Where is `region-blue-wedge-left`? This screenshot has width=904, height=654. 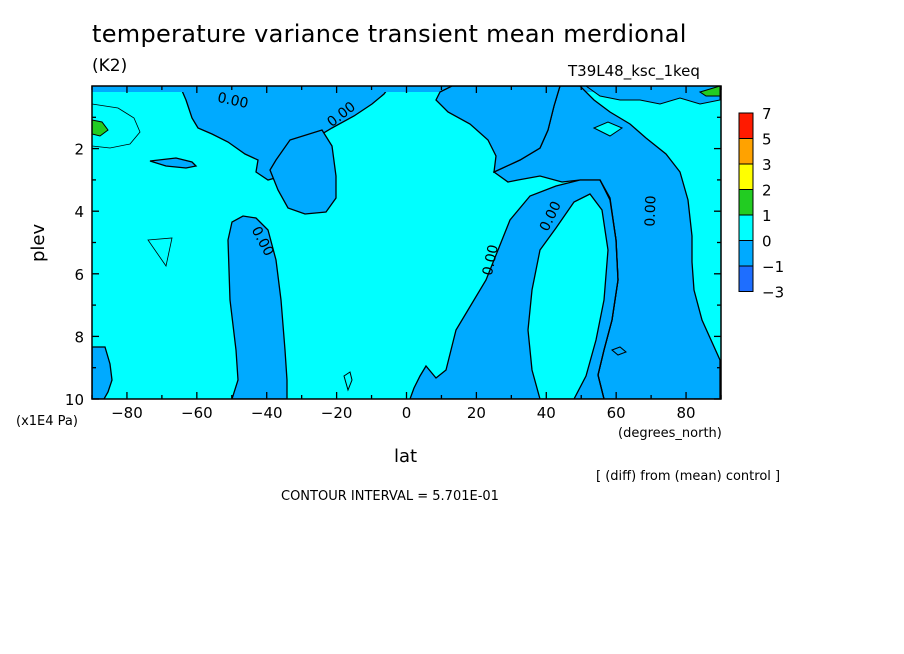
region-blue-wedge-left is located at coordinates (173, 163).